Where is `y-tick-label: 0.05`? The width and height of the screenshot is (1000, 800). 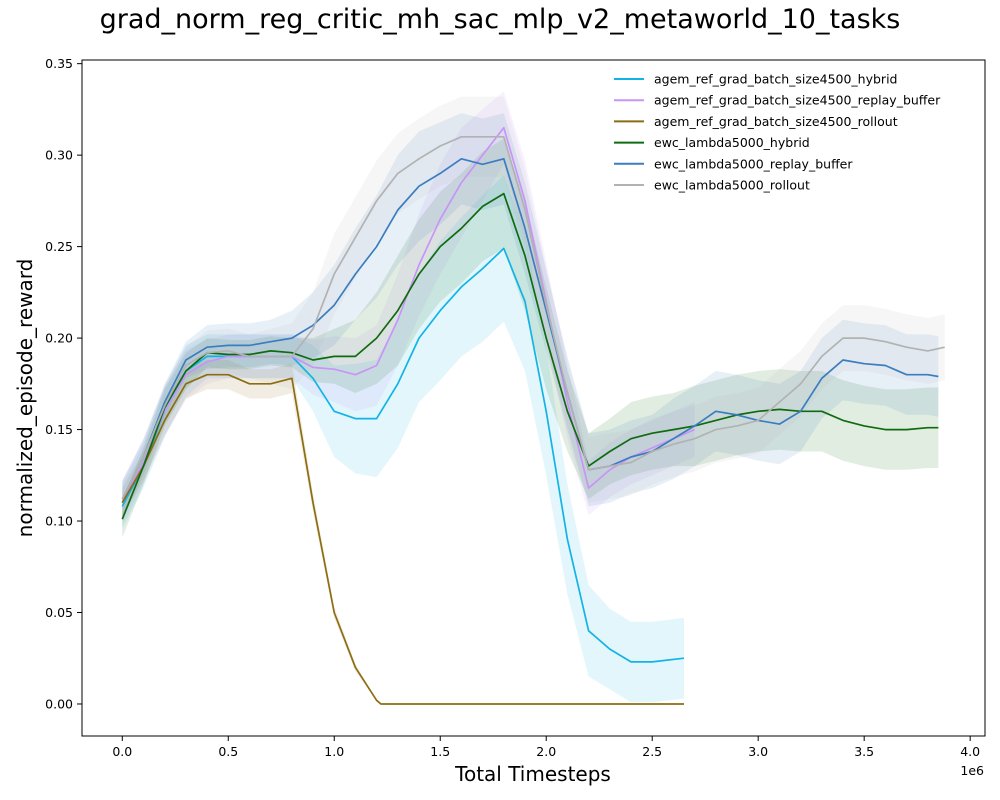 y-tick-label: 0.05 is located at coordinates (59, 612).